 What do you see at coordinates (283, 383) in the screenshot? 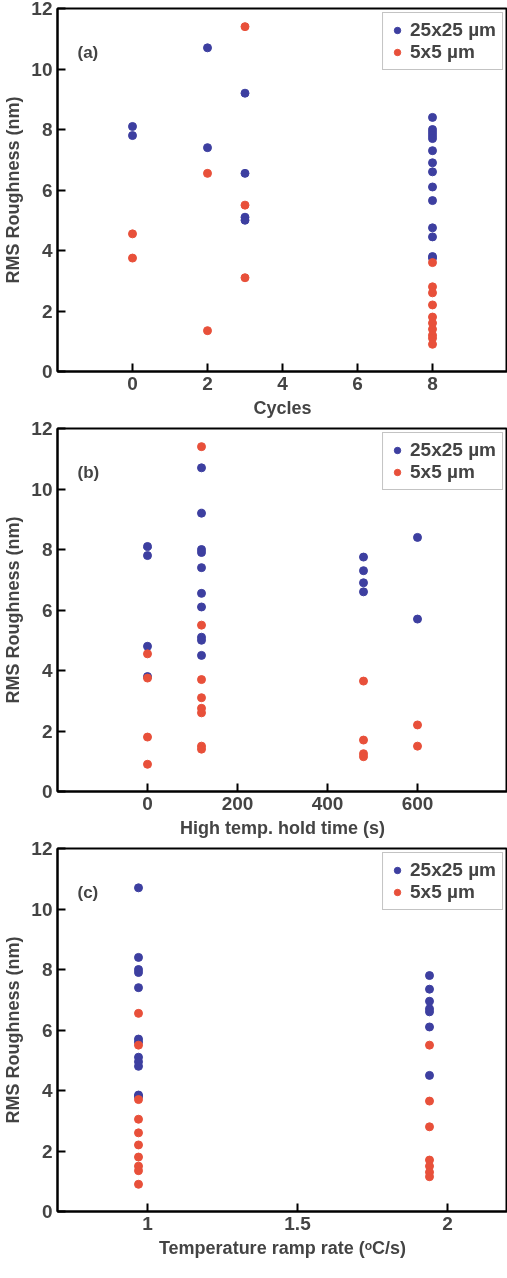
I see `x-tick-label: 4` at bounding box center [283, 383].